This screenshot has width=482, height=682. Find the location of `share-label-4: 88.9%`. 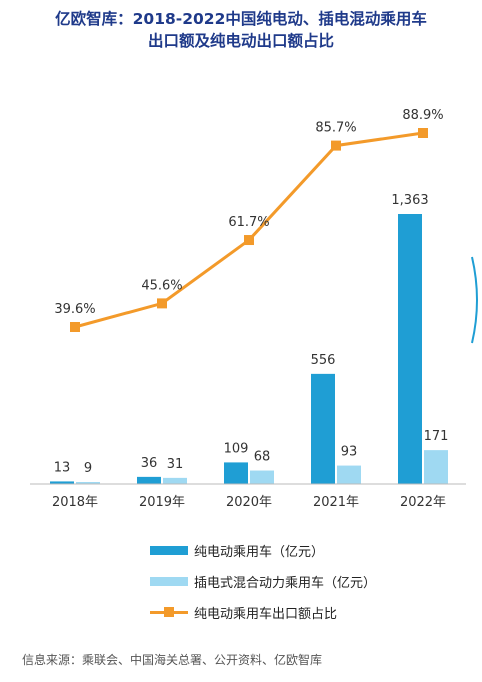

share-label-4: 88.9% is located at coordinates (422, 115).